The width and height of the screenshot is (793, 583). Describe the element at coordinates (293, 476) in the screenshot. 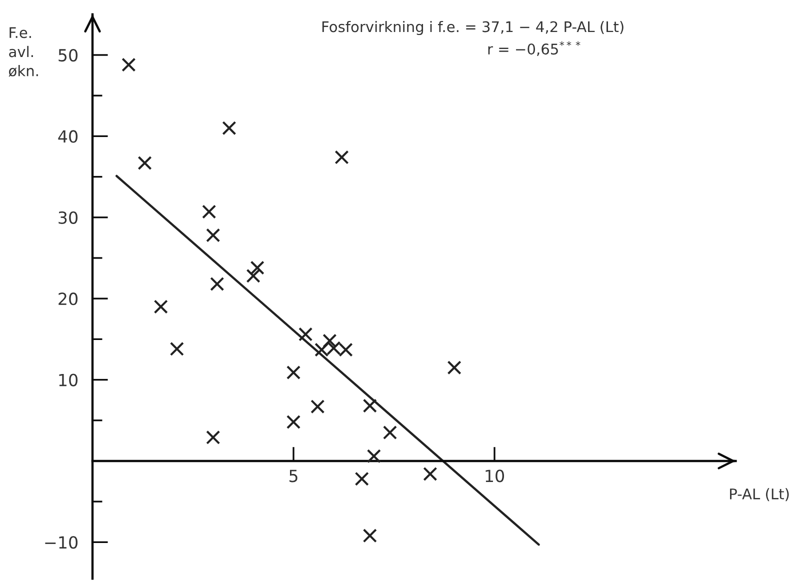

I see `x-tick-label: 5` at that location.